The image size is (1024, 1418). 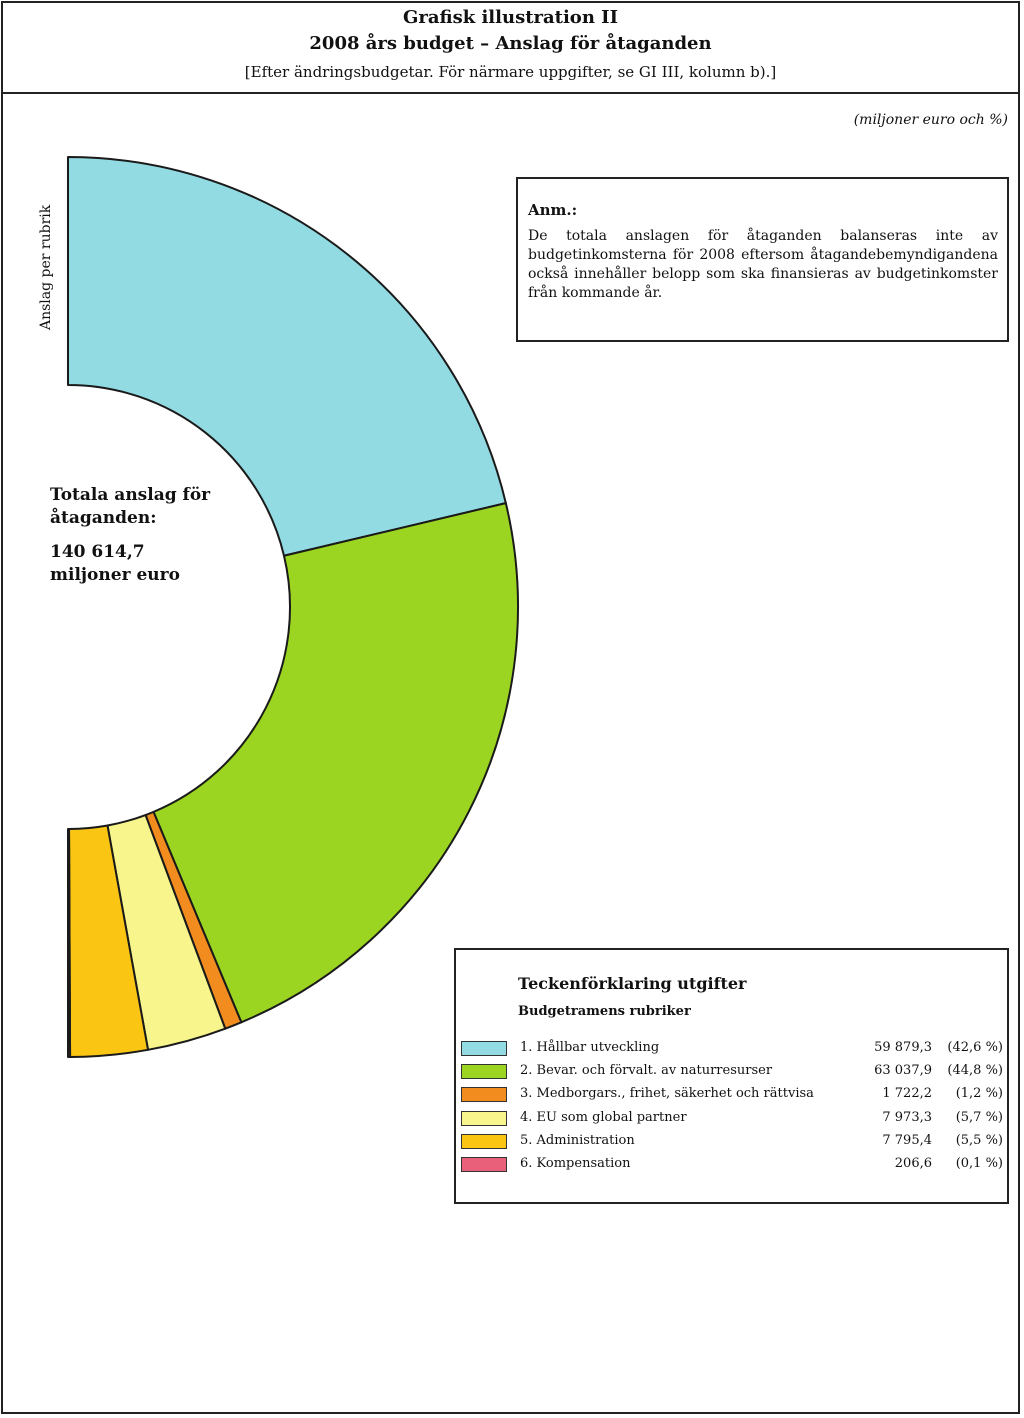 What do you see at coordinates (553, 210) in the screenshot?
I see `note-label: Anm.:` at bounding box center [553, 210].